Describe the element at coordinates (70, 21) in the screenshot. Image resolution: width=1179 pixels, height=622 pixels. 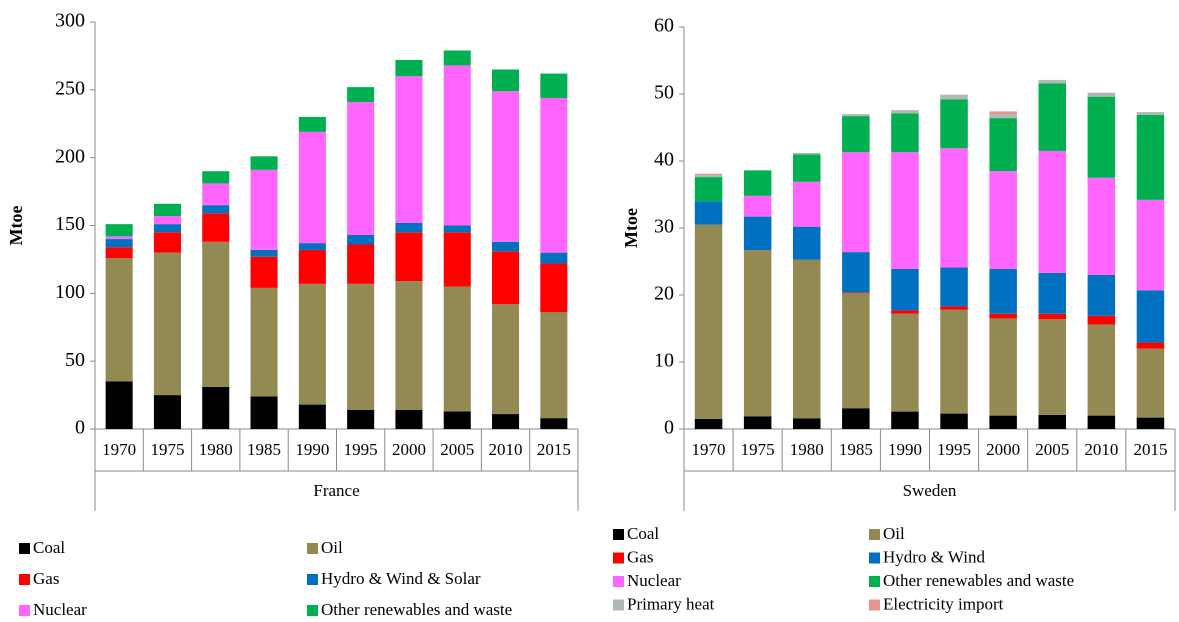
I see `y-tick-label: 300` at that location.